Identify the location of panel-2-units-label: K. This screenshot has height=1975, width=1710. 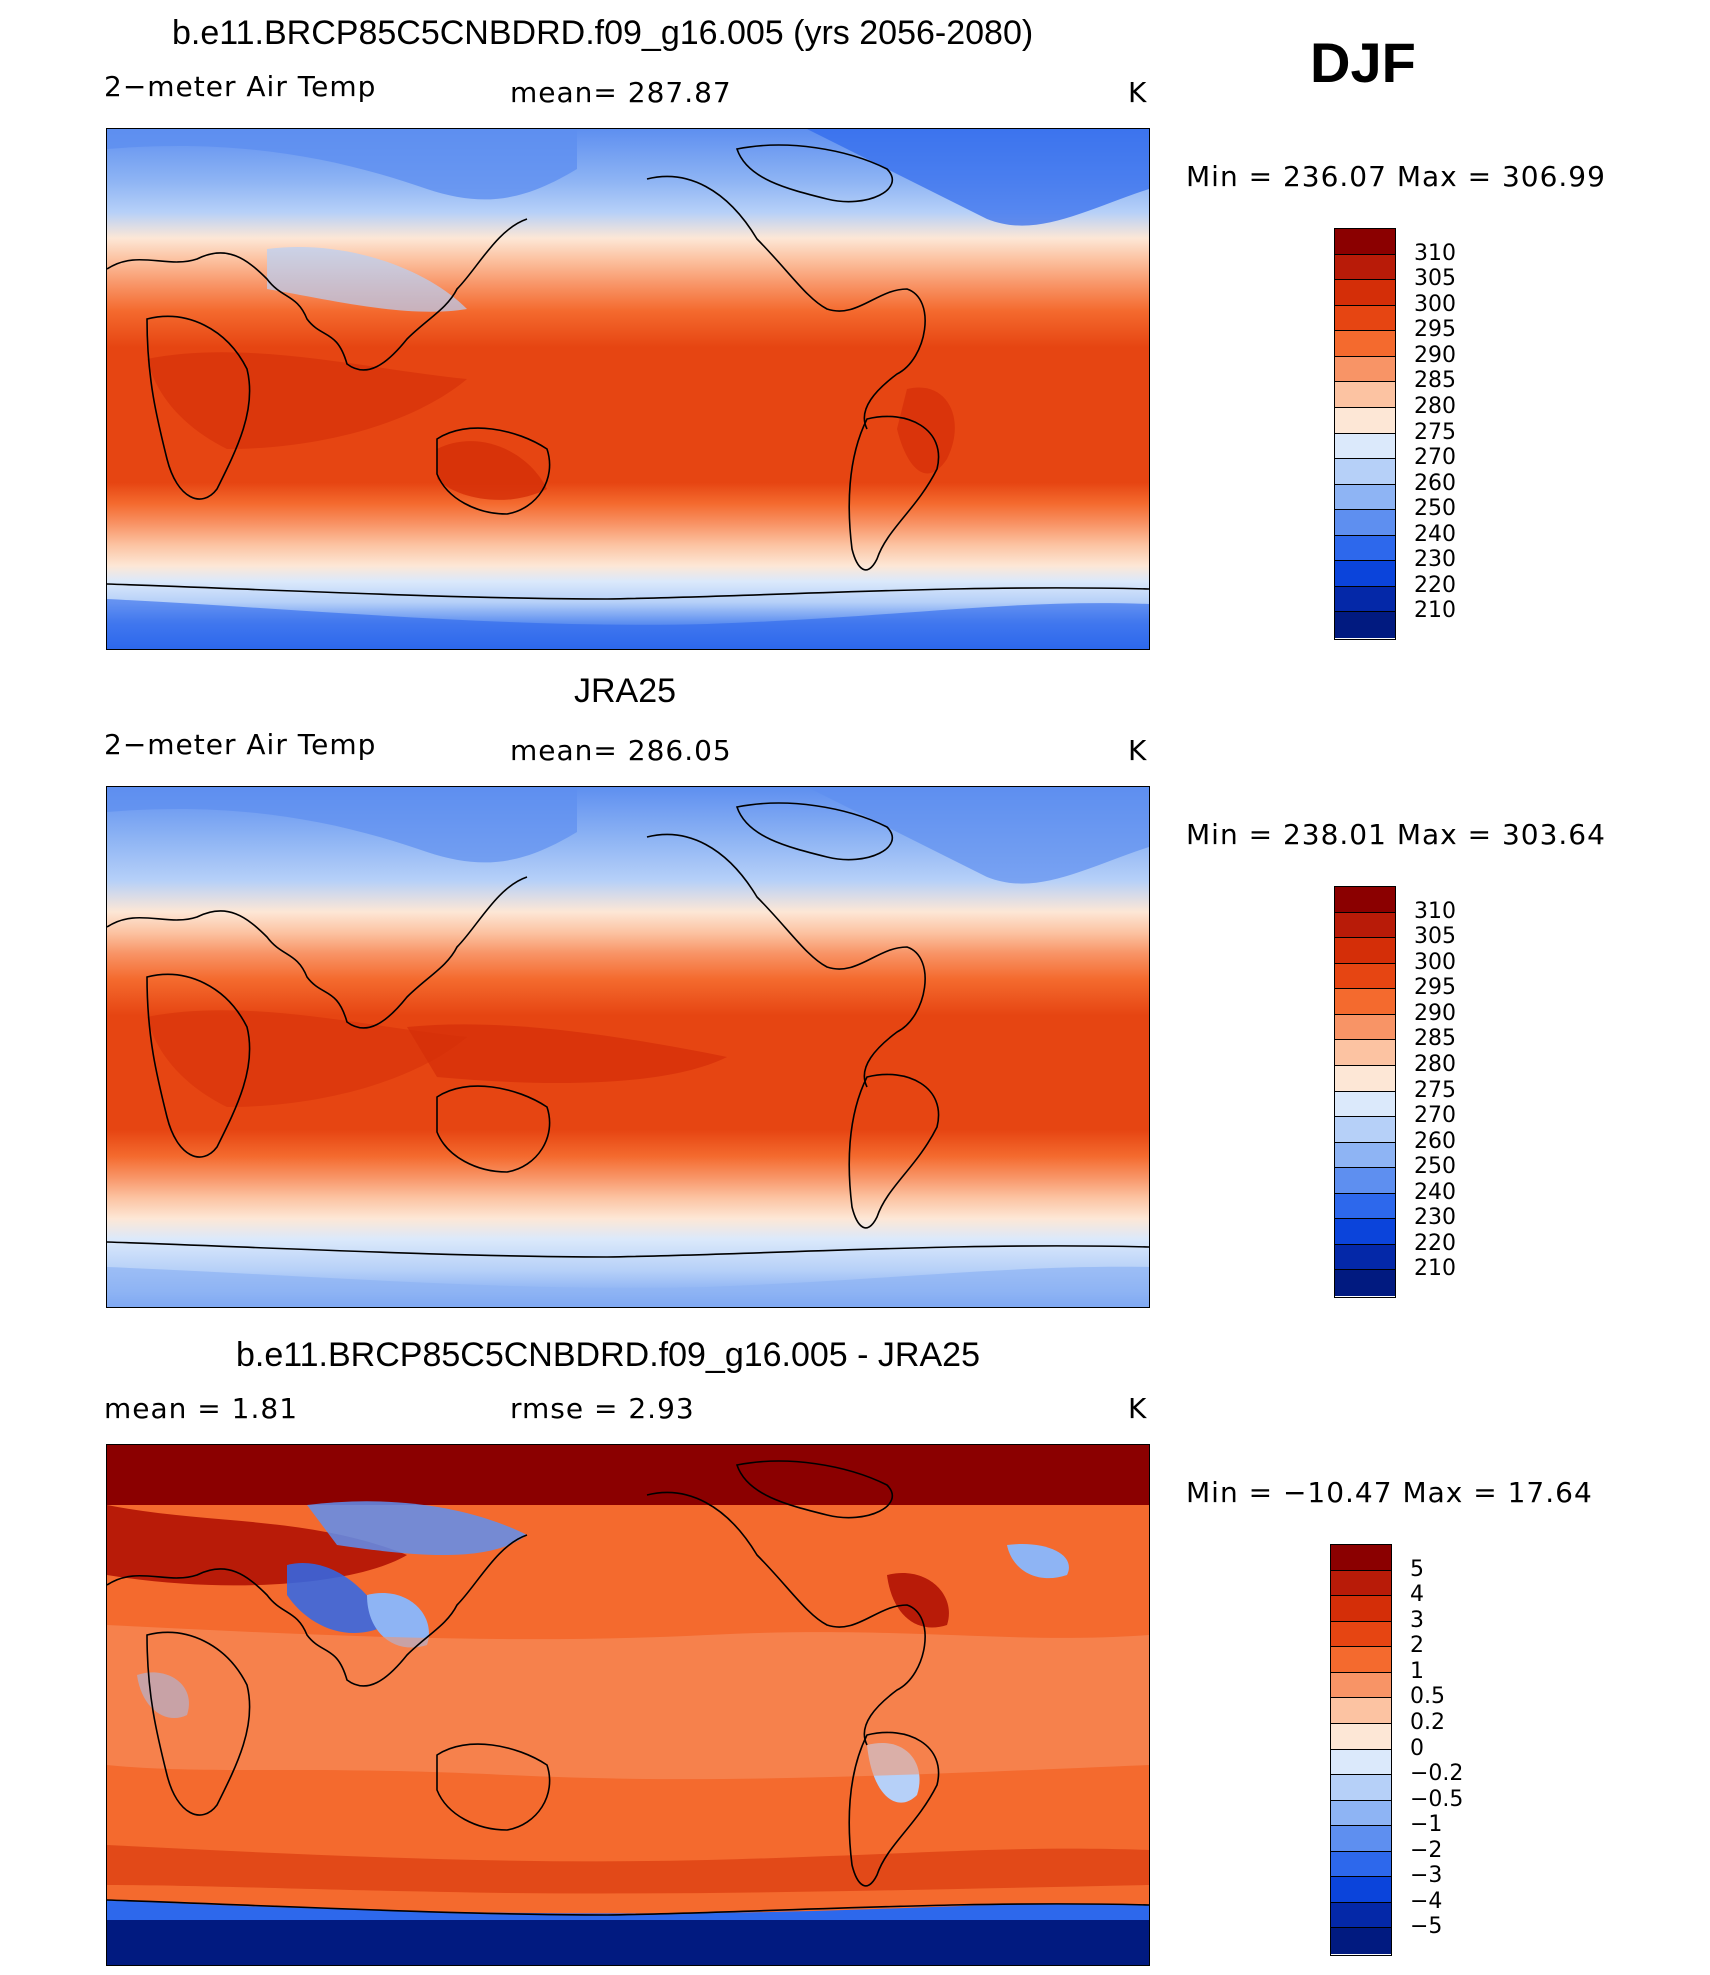
(1138, 750).